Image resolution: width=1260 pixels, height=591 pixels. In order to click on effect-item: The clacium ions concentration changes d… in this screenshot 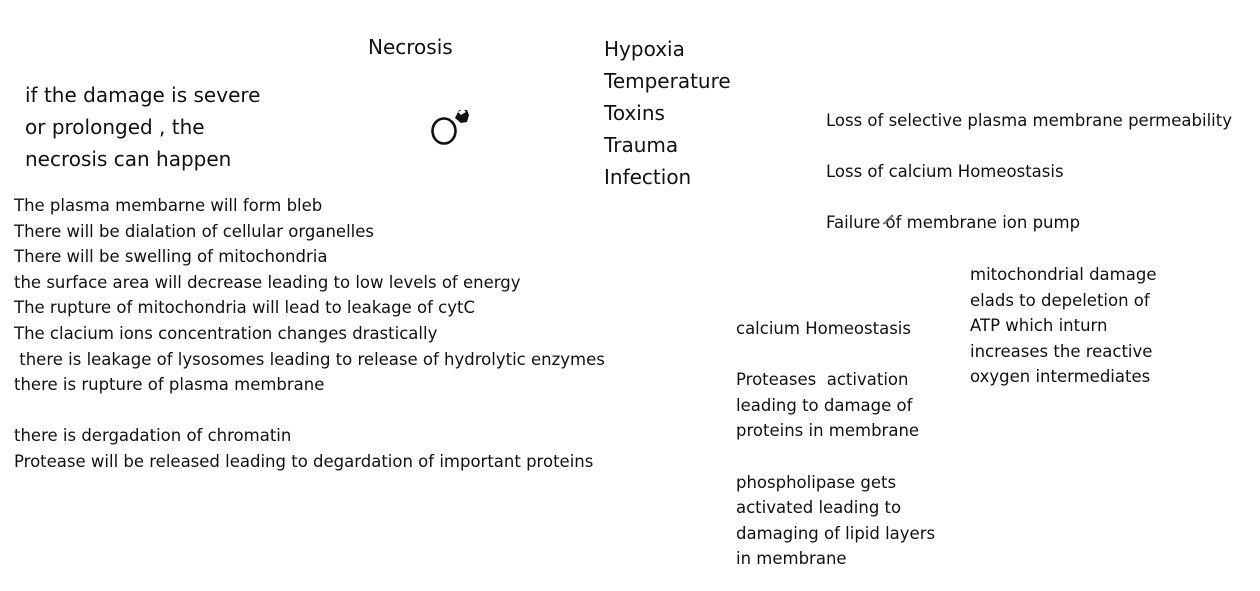, I will do `click(226, 333)`.